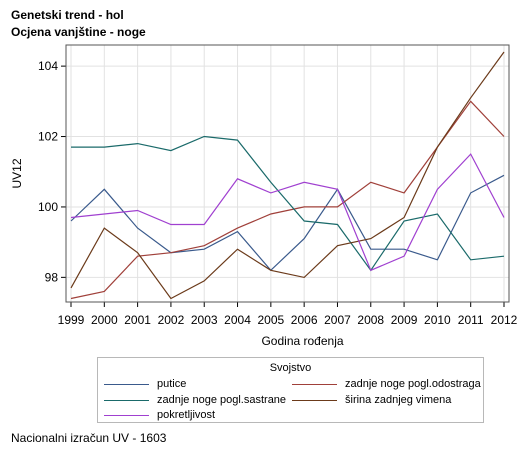 This screenshot has height=454, width=529. What do you see at coordinates (304, 320) in the screenshot?
I see `x-tick-label: 2006` at bounding box center [304, 320].